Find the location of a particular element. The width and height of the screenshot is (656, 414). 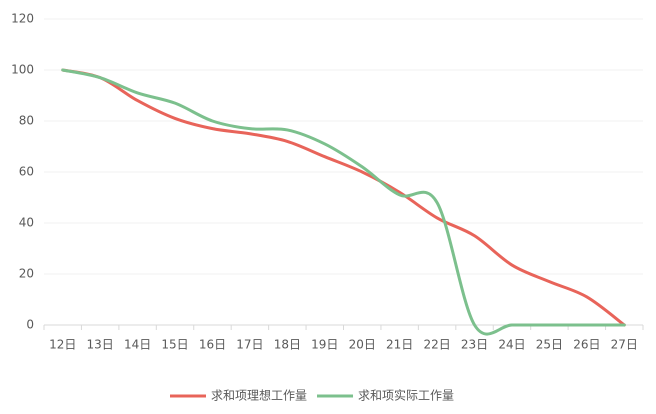

x-tick-label: 27日 is located at coordinates (624, 345).